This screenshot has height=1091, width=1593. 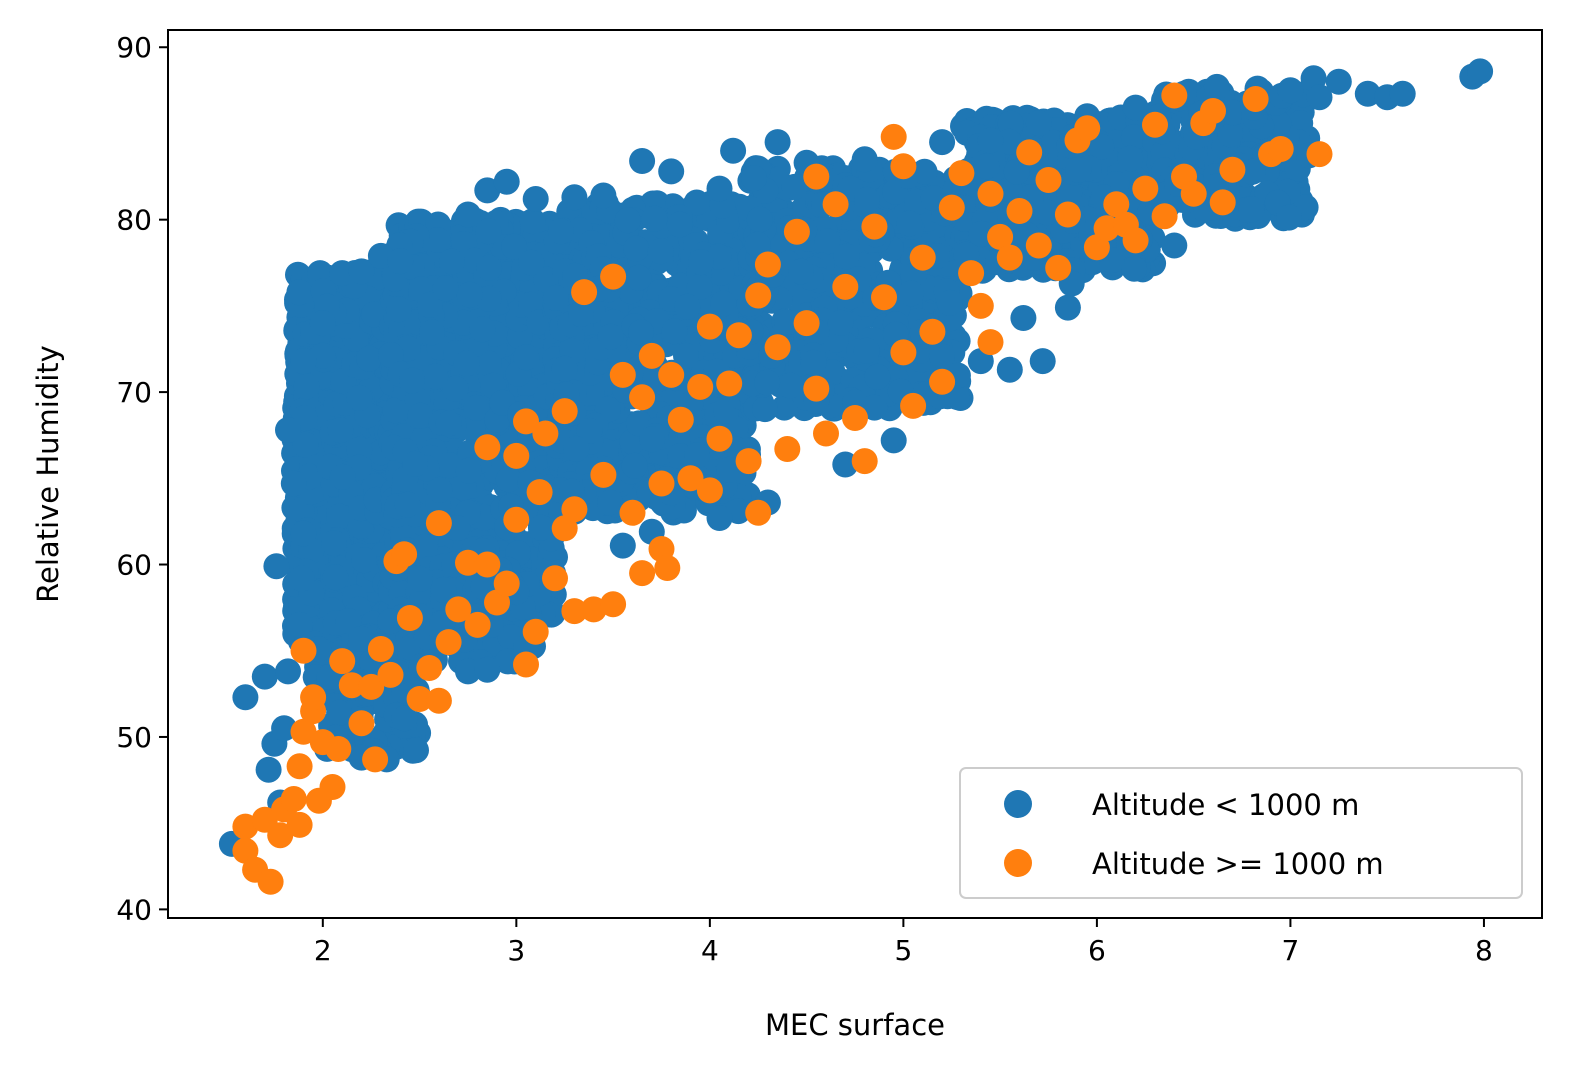 What do you see at coordinates (134, 737) in the screenshot?
I see `y-tick-label: 50` at bounding box center [134, 737].